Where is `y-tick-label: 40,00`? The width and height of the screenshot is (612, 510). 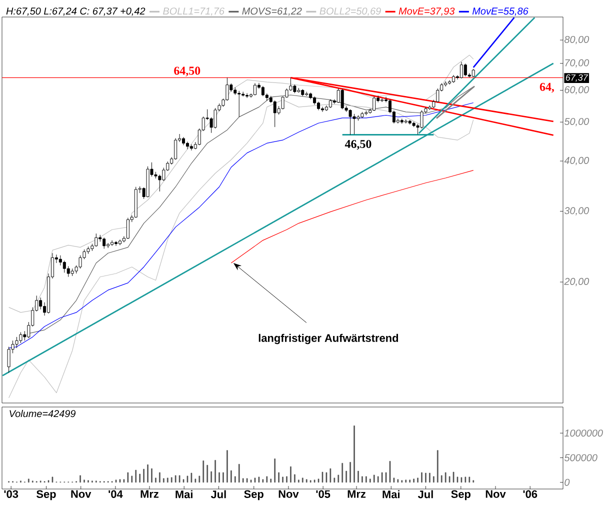
y-tick-label: 40,00 is located at coordinates (577, 161).